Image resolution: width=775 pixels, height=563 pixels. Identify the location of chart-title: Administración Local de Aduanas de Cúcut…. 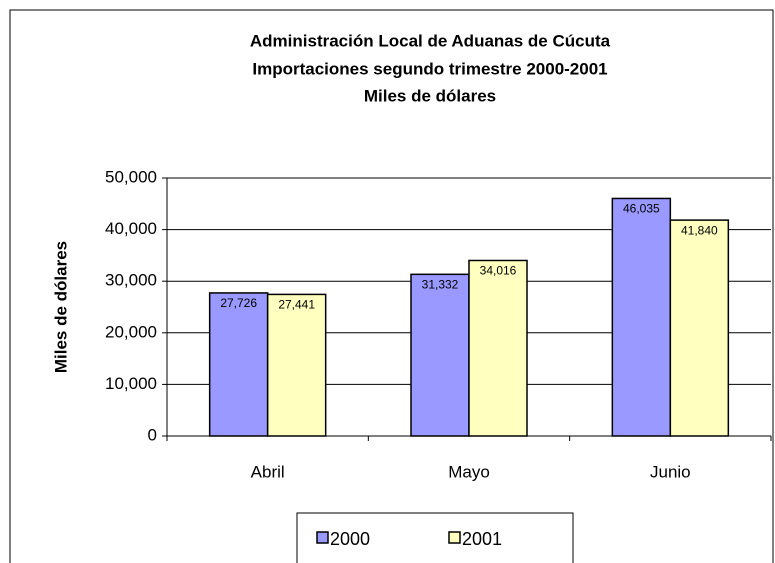
(430, 40).